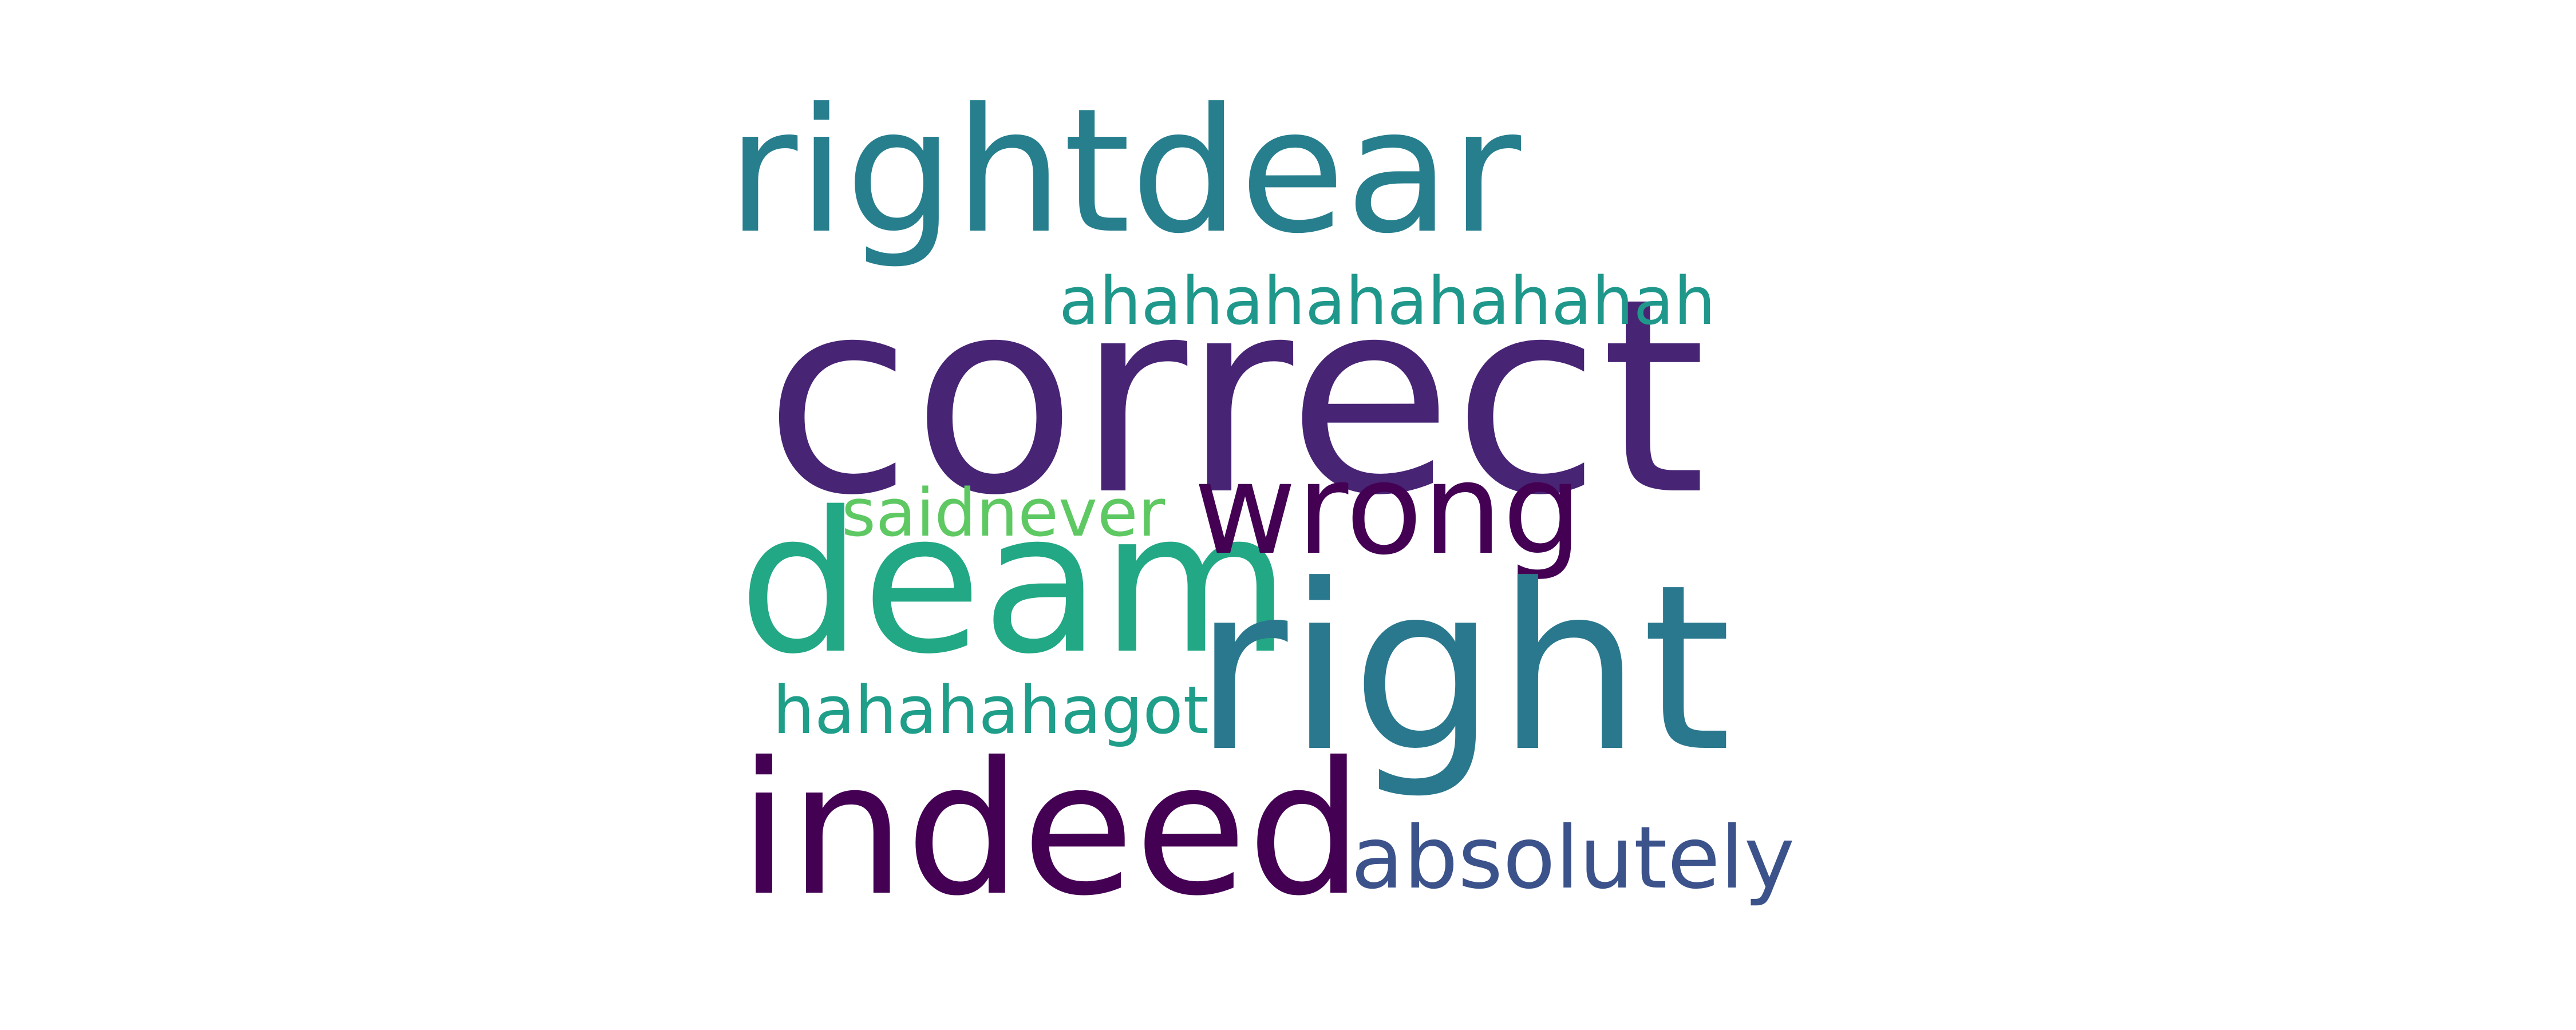 Image resolution: width=2576 pixels, height=1030 pixels. I want to click on word-wrong: wrong, so click(1388, 509).